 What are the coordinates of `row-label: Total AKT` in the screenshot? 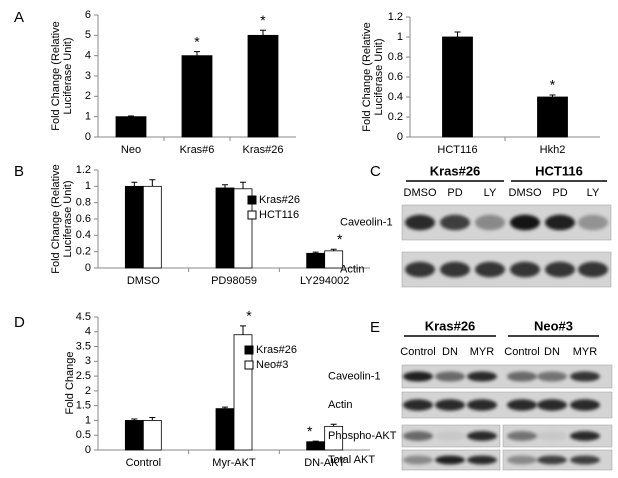 It's located at (351, 460).